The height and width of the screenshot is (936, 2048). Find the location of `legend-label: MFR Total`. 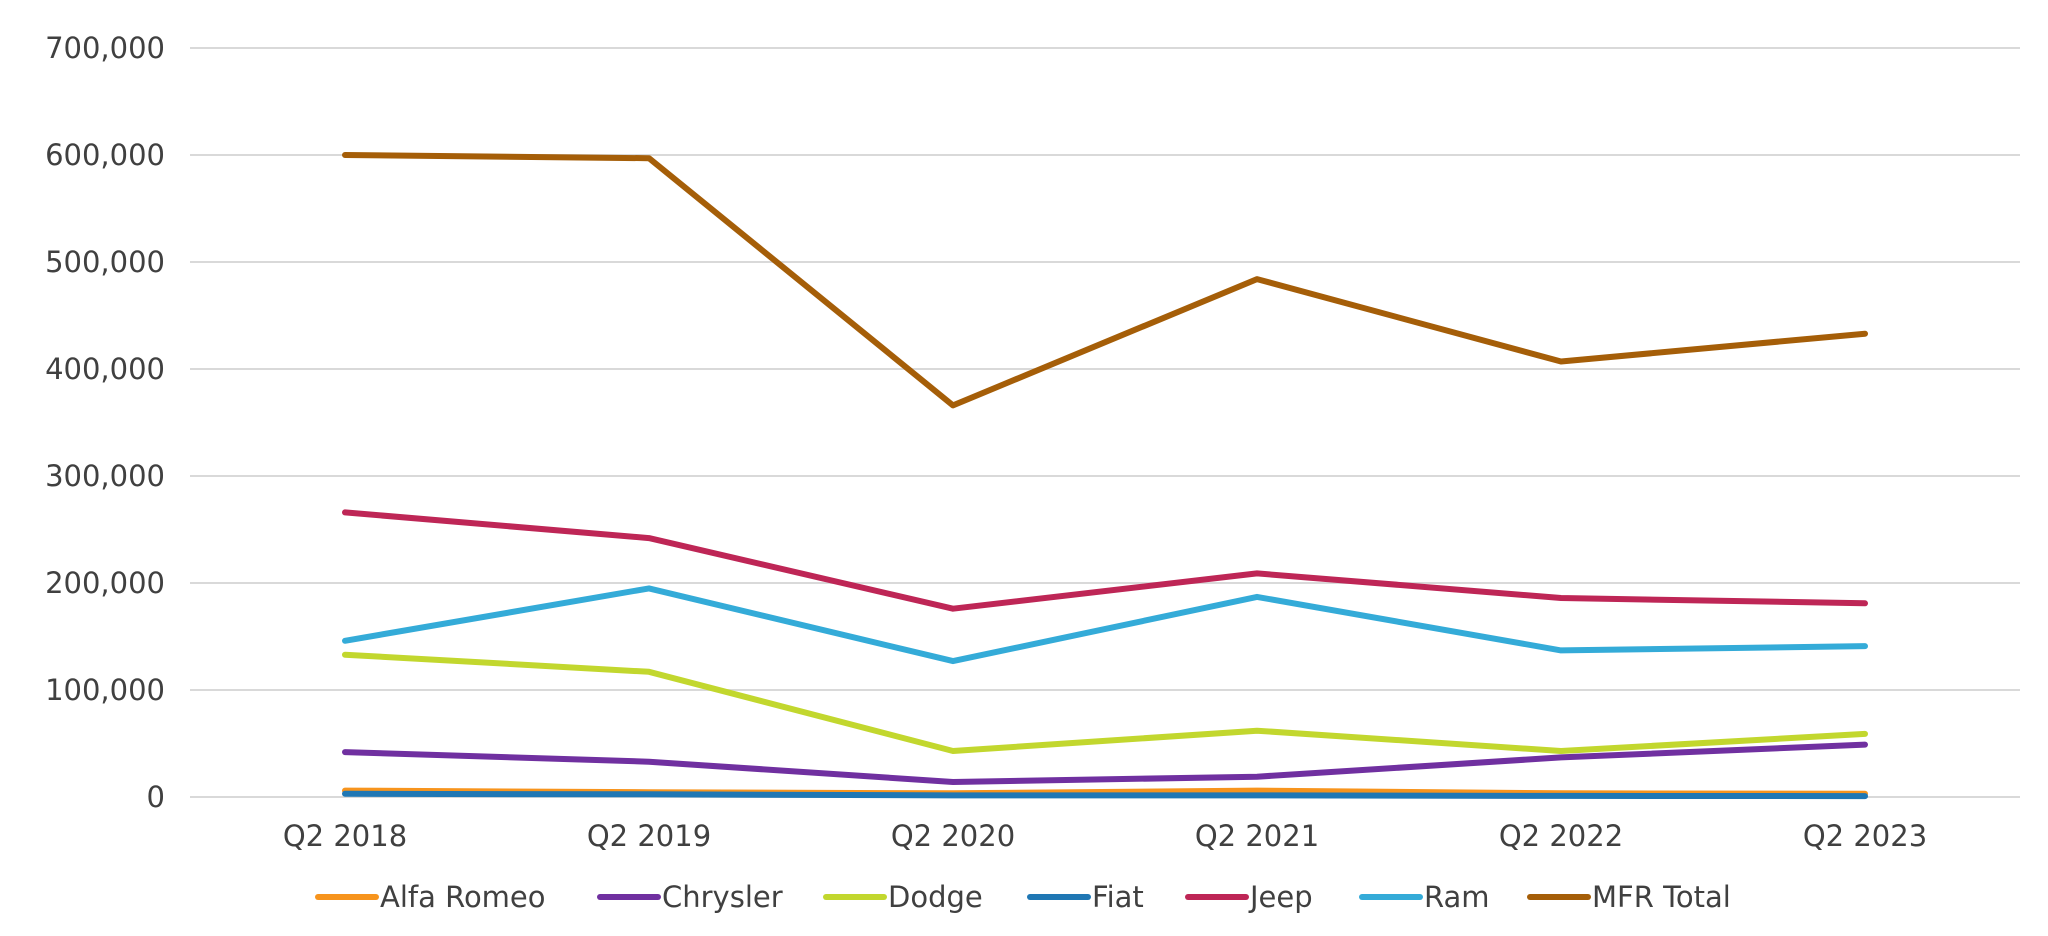

legend-label: MFR Total is located at coordinates (1661, 897).